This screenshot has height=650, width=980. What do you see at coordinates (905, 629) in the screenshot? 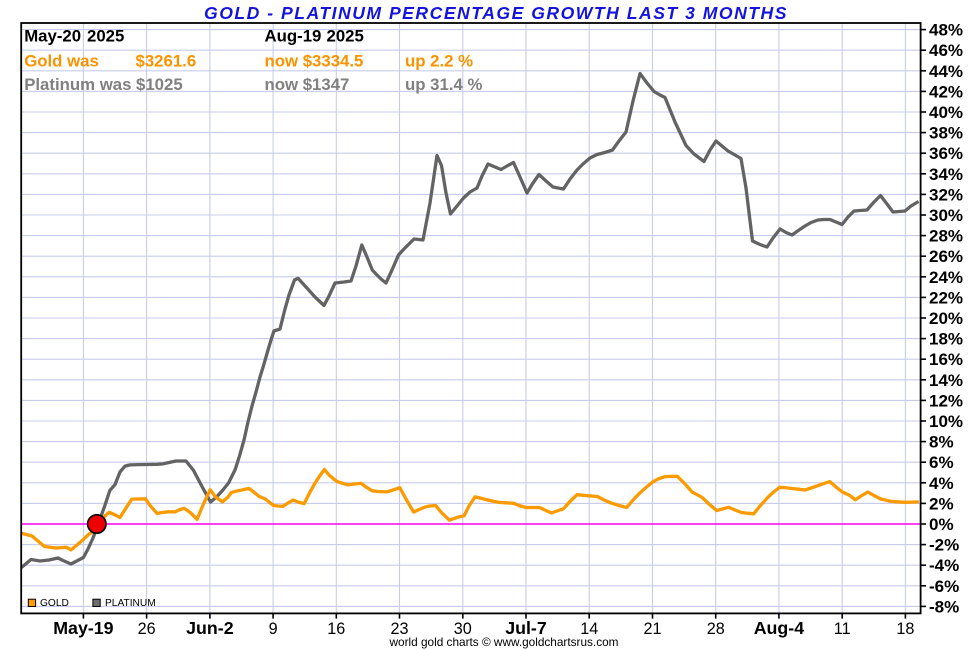
I see `svg-text: 18` at bounding box center [905, 629].